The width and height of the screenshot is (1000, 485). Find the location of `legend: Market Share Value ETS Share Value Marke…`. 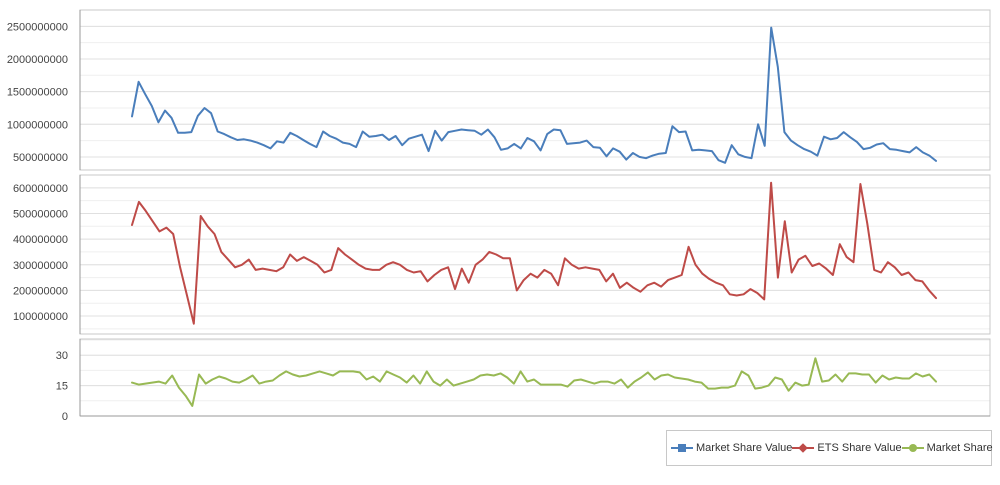

legend: Market Share Value ETS Share Value Marke… is located at coordinates (829, 448).